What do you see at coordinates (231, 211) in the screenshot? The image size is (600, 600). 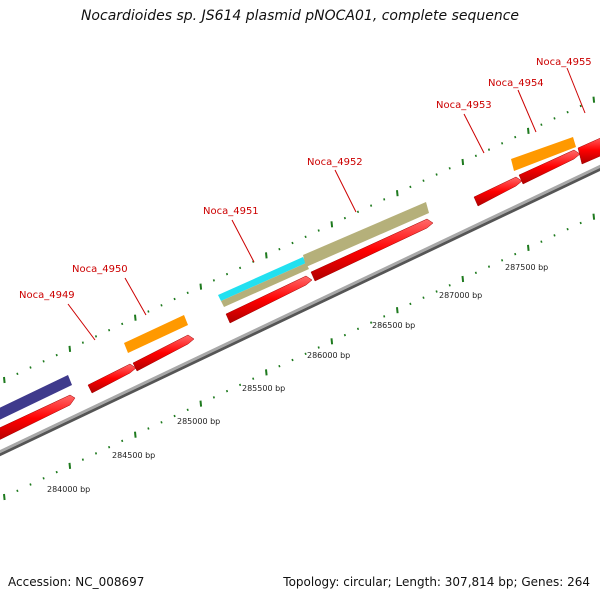 I see `gene-label-noca-4951: Noca_4951` at bounding box center [231, 211].